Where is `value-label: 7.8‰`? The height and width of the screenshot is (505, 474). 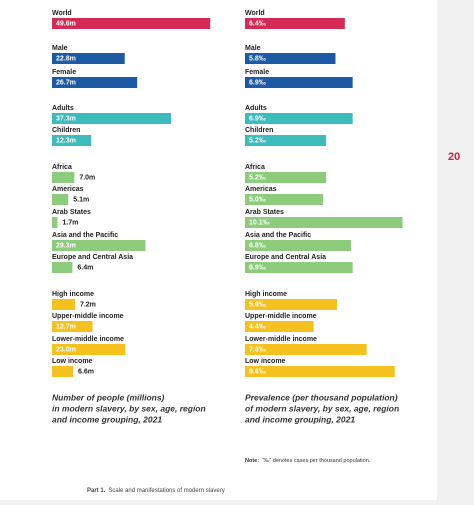
value-label: 7.8‰ is located at coordinates (257, 350).